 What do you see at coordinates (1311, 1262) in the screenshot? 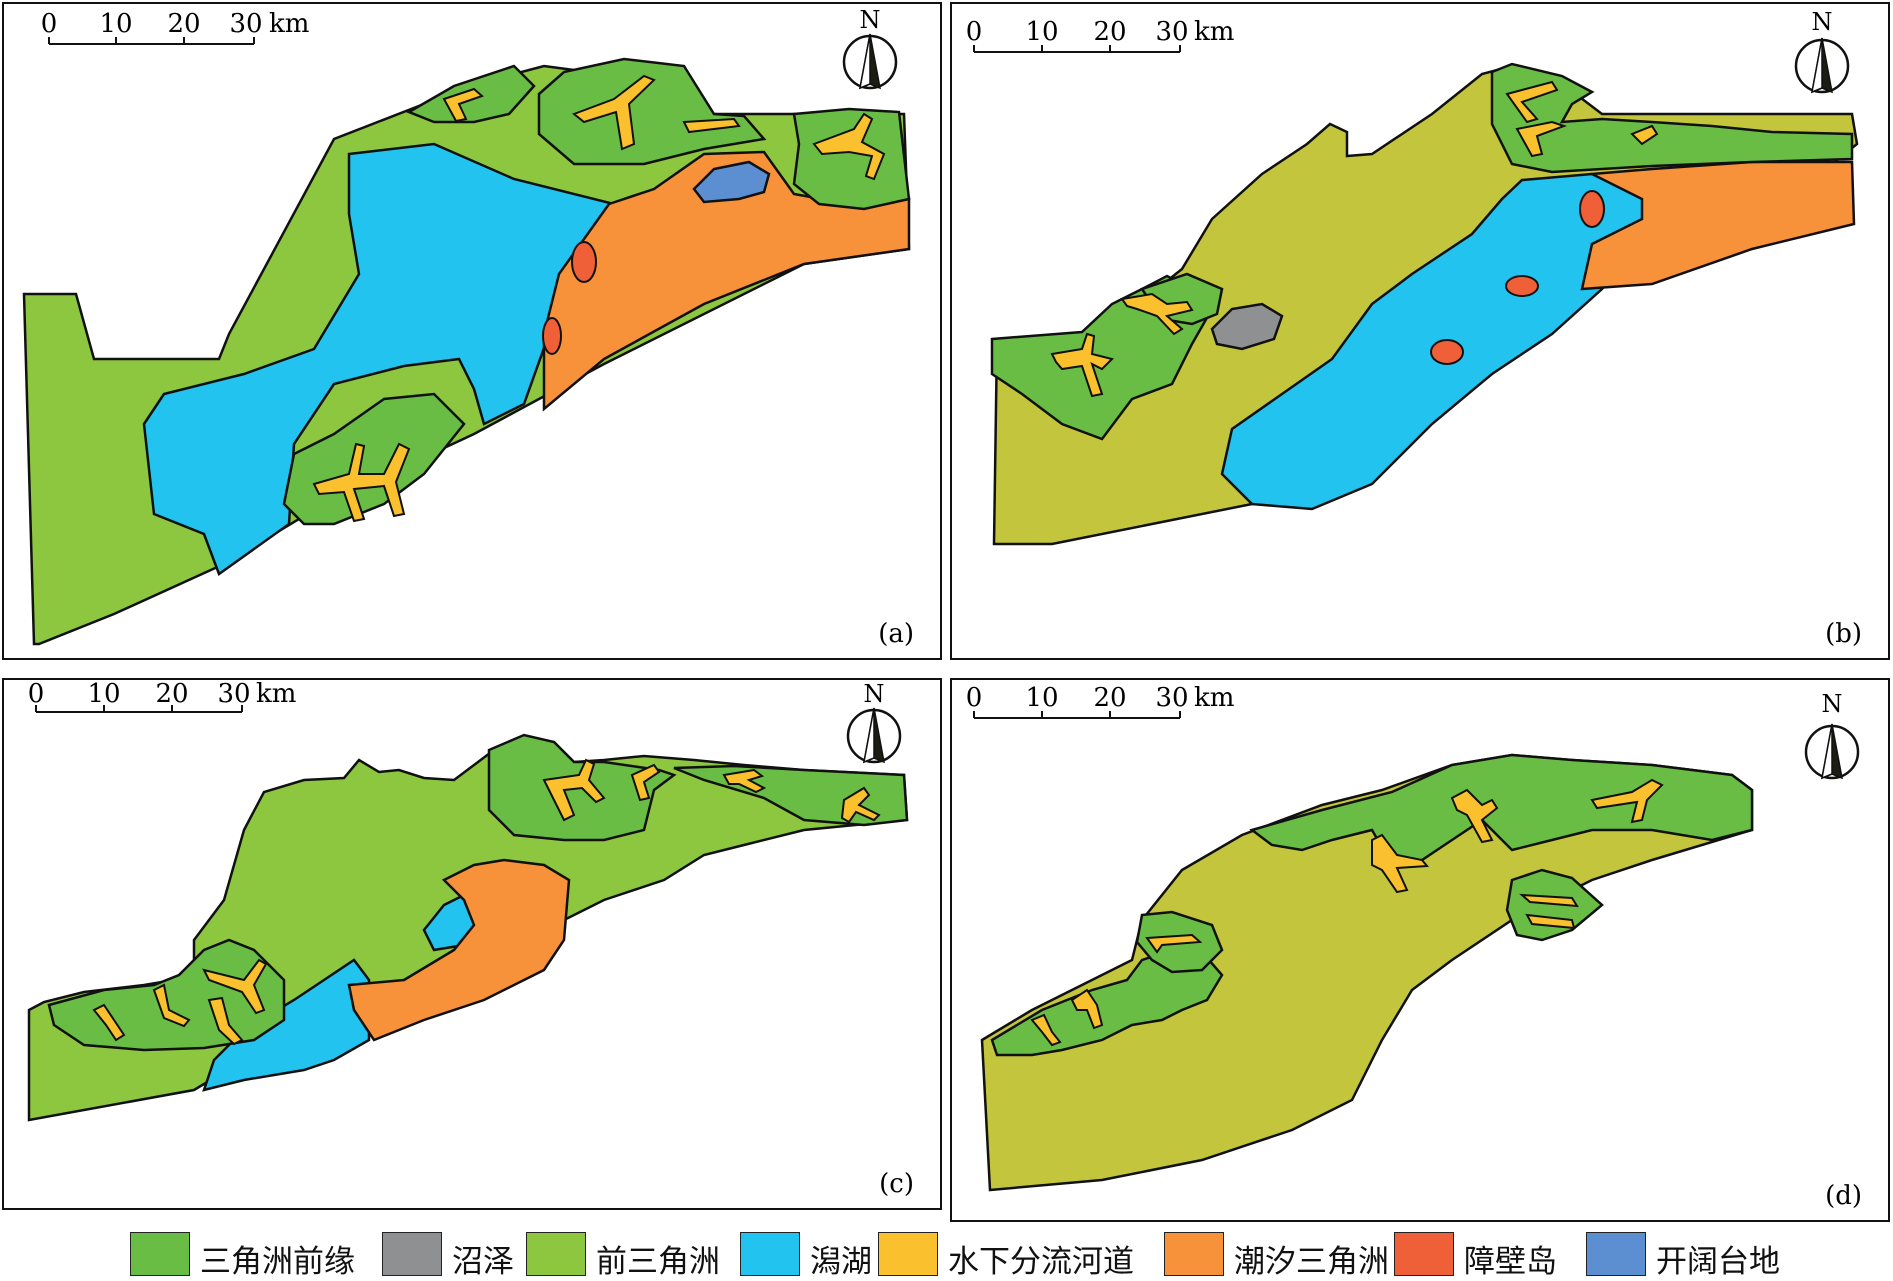
I see `legend-label: 潮汐三角洲` at bounding box center [1311, 1262].